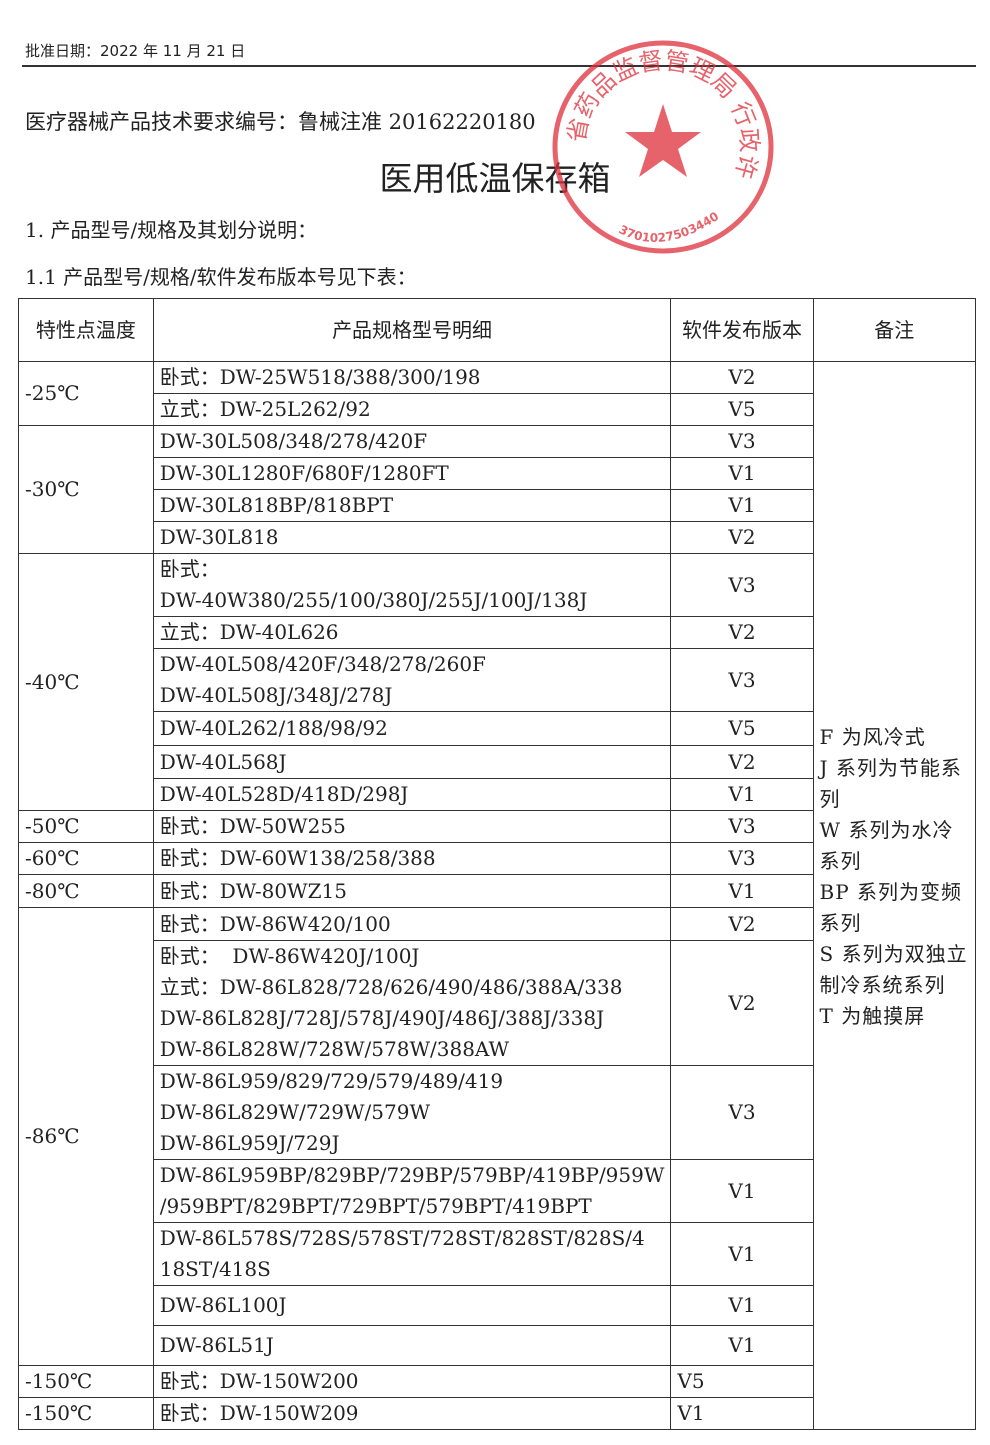  Describe the element at coordinates (412, 1413) in the screenshot. I see `spec-cell: 卧式：DW-150W209` at that location.